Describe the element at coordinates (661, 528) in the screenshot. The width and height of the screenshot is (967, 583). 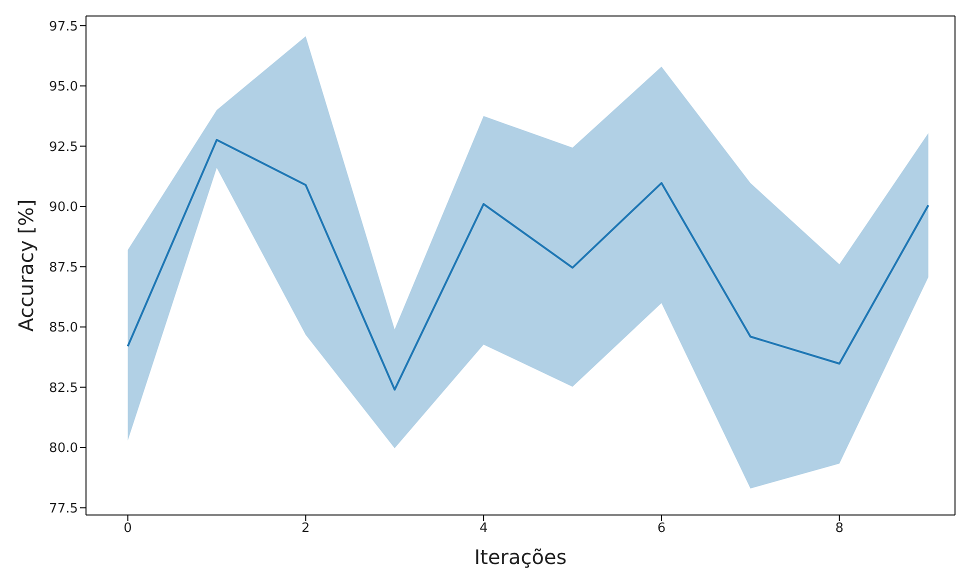
I see `x-tick-label: 6` at that location.